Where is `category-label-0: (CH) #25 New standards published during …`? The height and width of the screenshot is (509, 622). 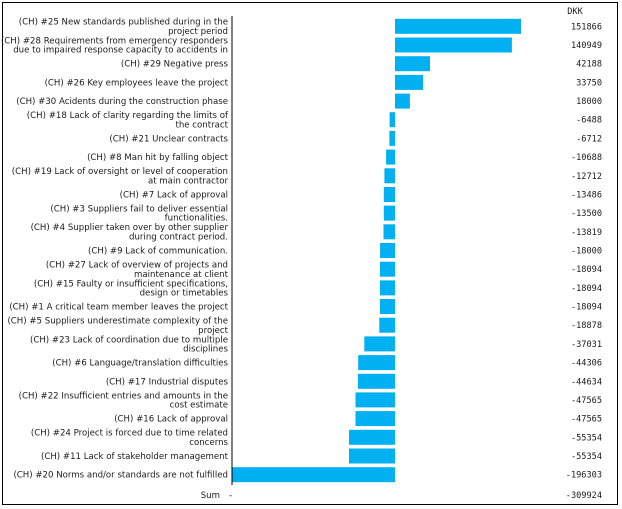 category-label-0: (CH) #25 New standards published during … is located at coordinates (123, 27).